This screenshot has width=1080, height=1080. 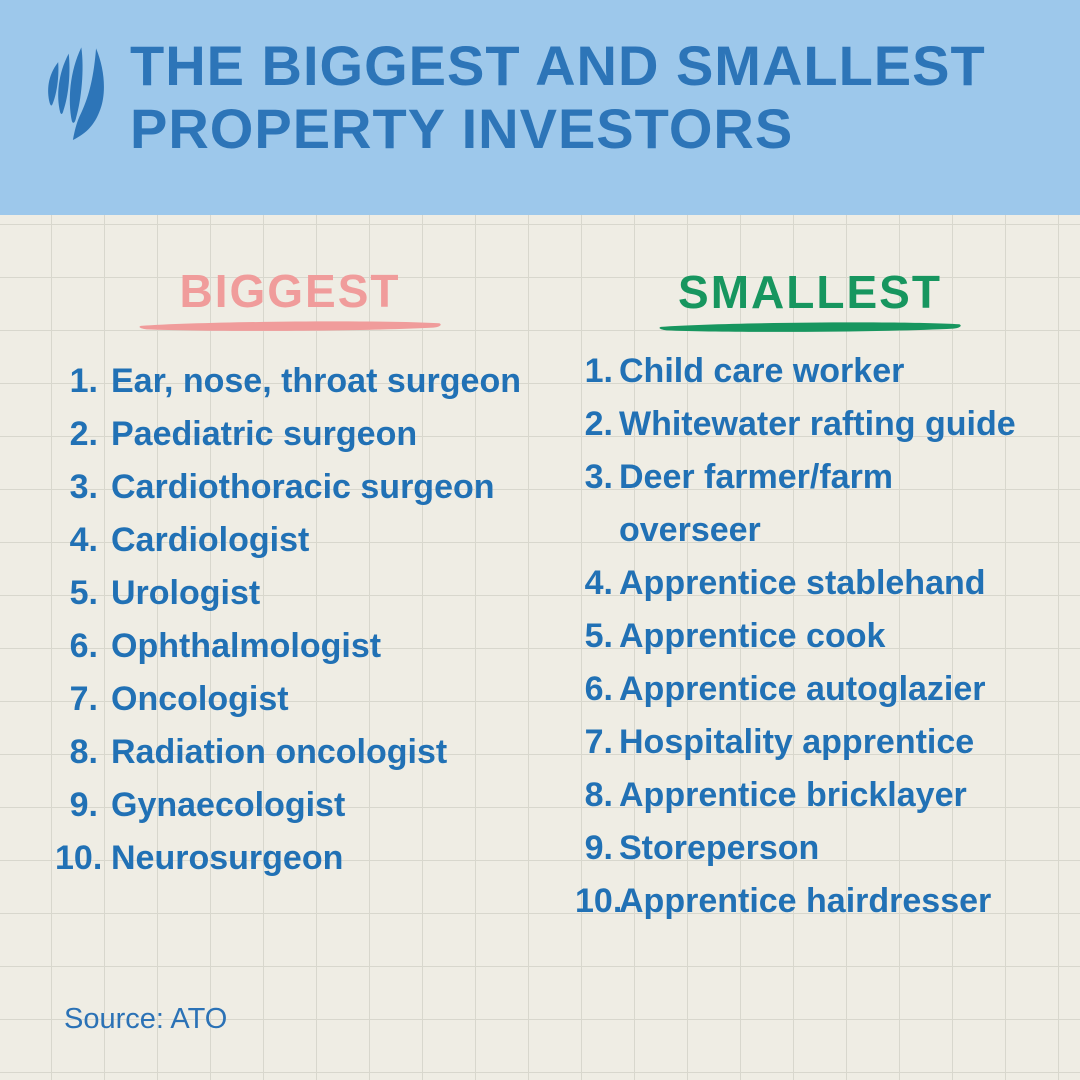 What do you see at coordinates (817, 424) in the screenshot?
I see `item-label: Whitewater rafting guide` at bounding box center [817, 424].